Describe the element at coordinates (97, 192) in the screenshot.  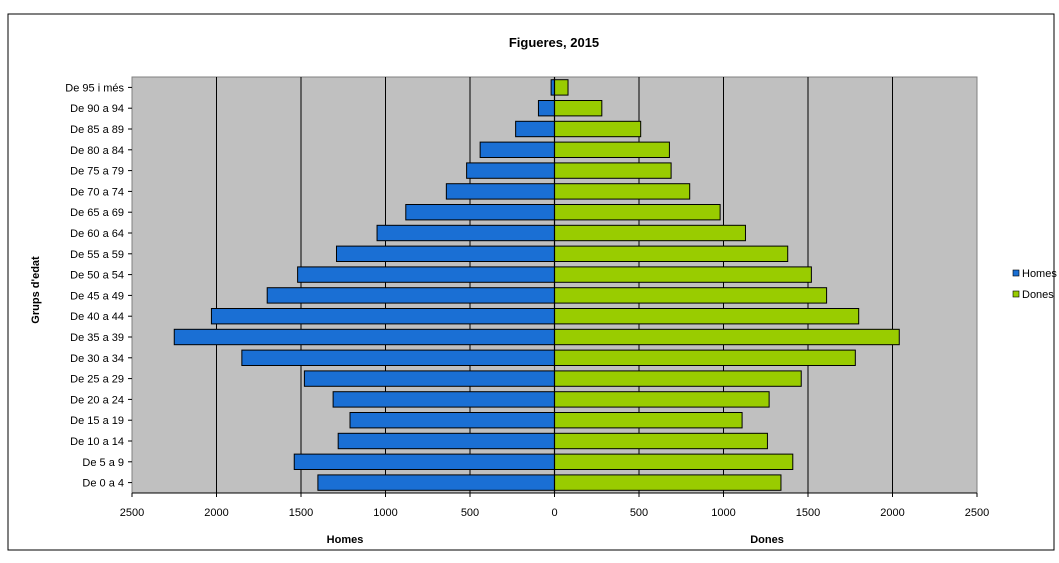
I see `y-tick-label: De 70 a 74` at that location.